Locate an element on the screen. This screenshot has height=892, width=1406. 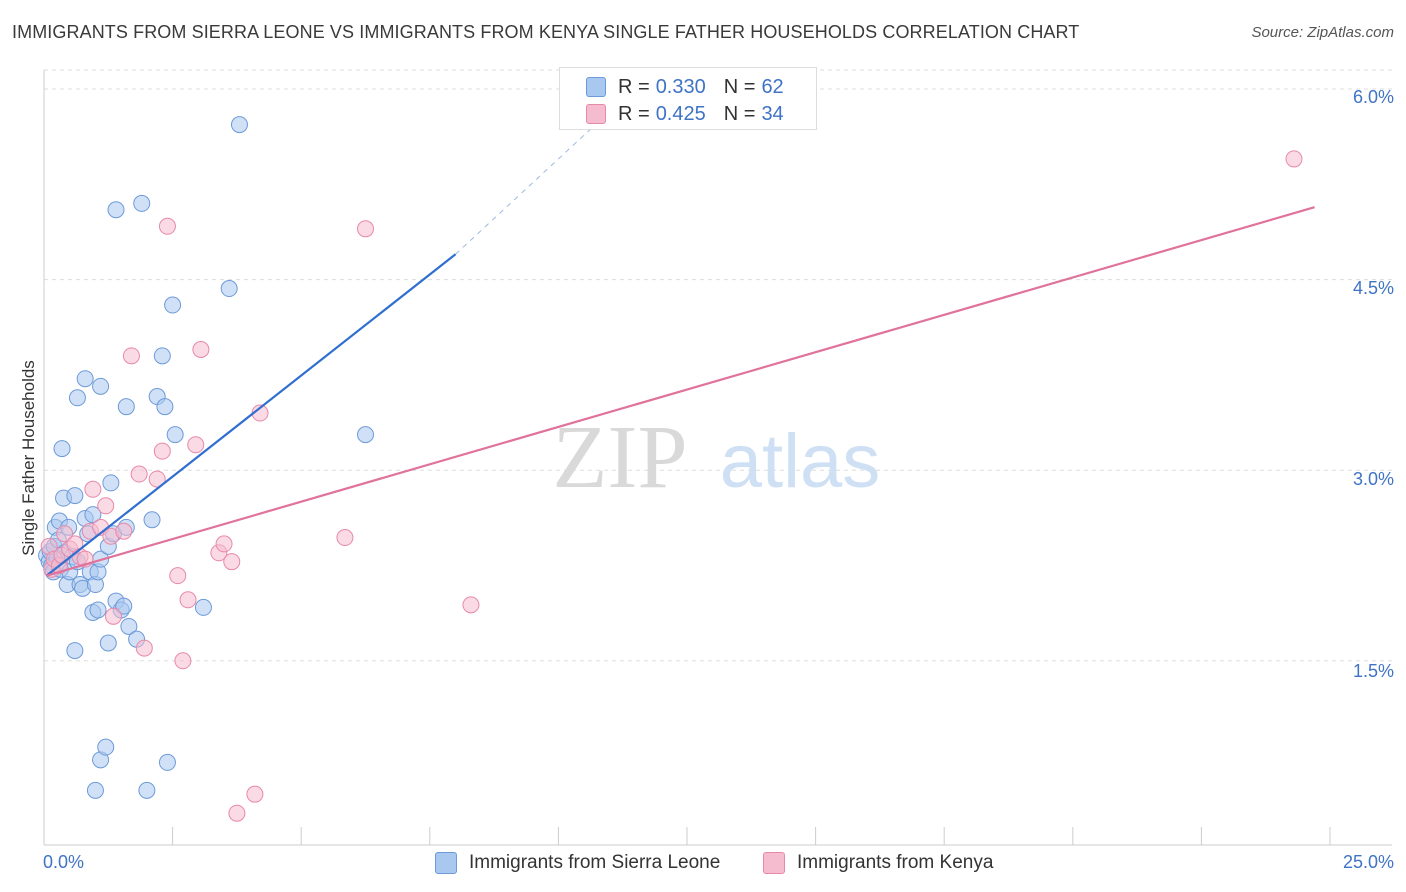
legend-label: Immigrants from Kenya is located at coordinates (895, 862).